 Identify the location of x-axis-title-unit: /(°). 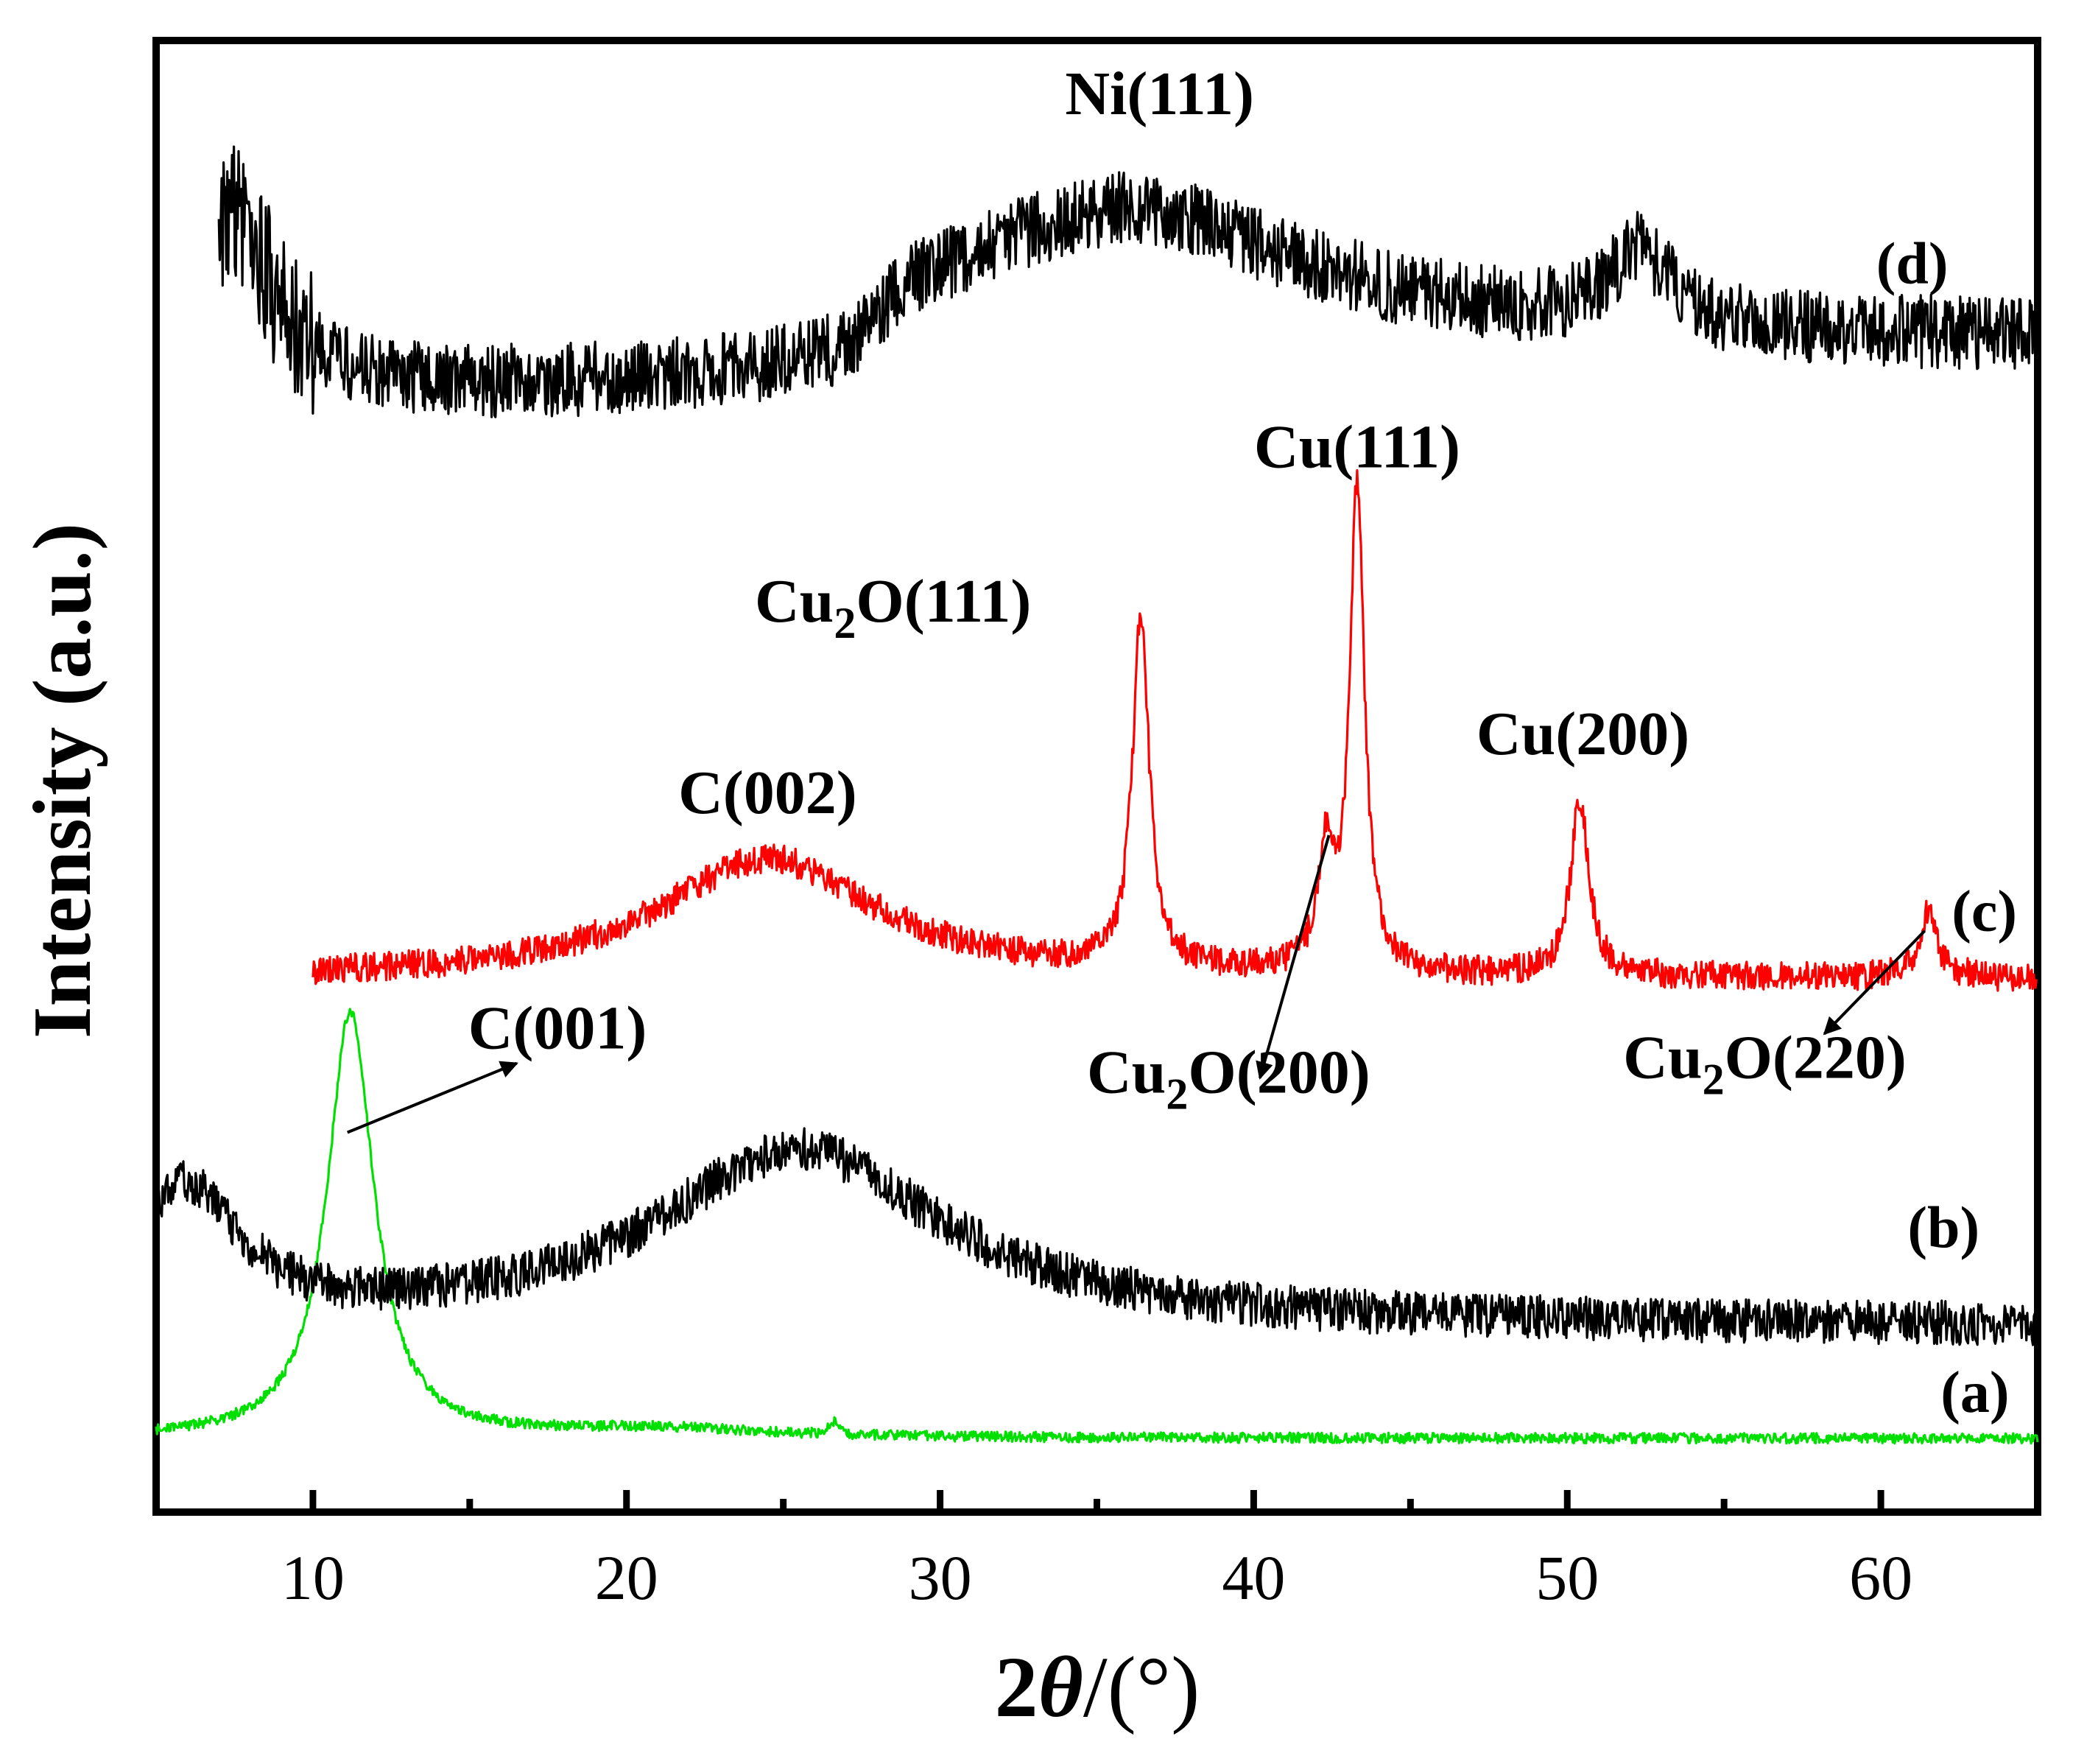
(1141, 1687).